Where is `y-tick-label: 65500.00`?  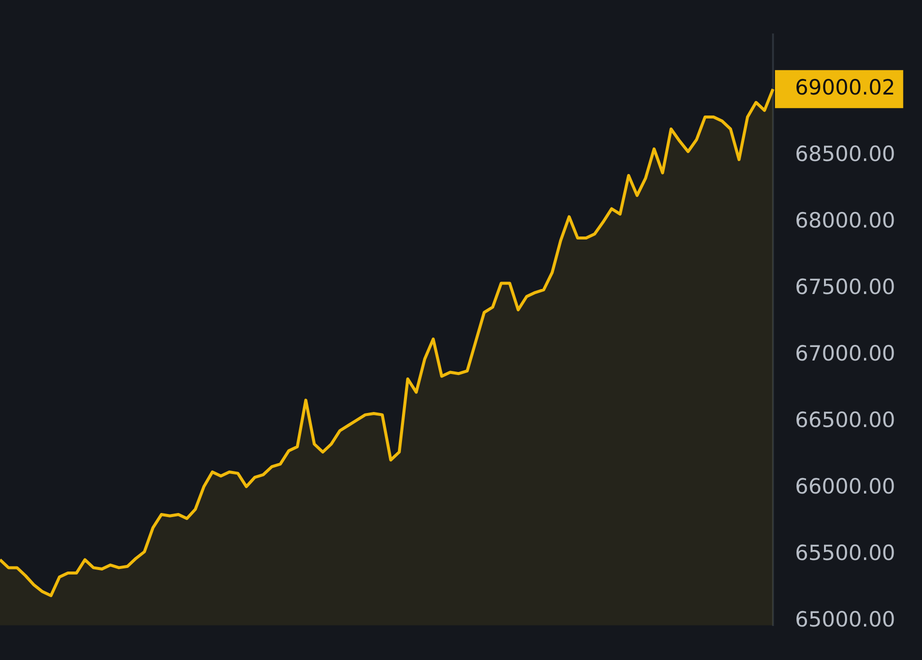
y-tick-label: 65500.00 is located at coordinates (845, 552).